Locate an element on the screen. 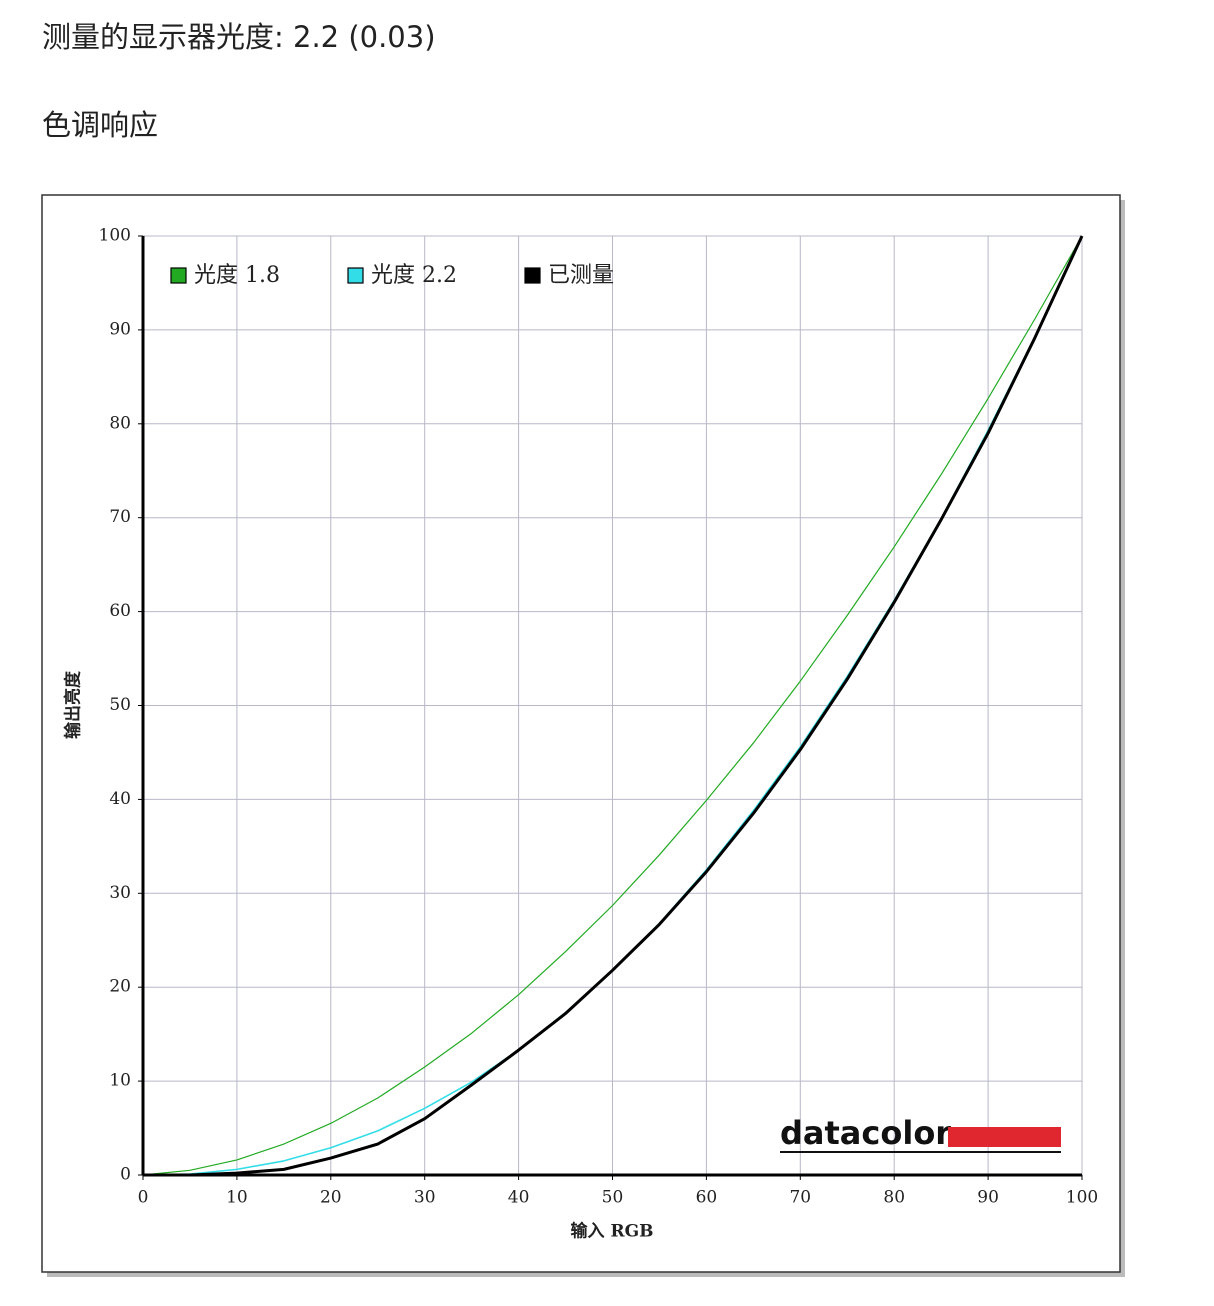  y-tick-label: 40 is located at coordinates (120, 799).